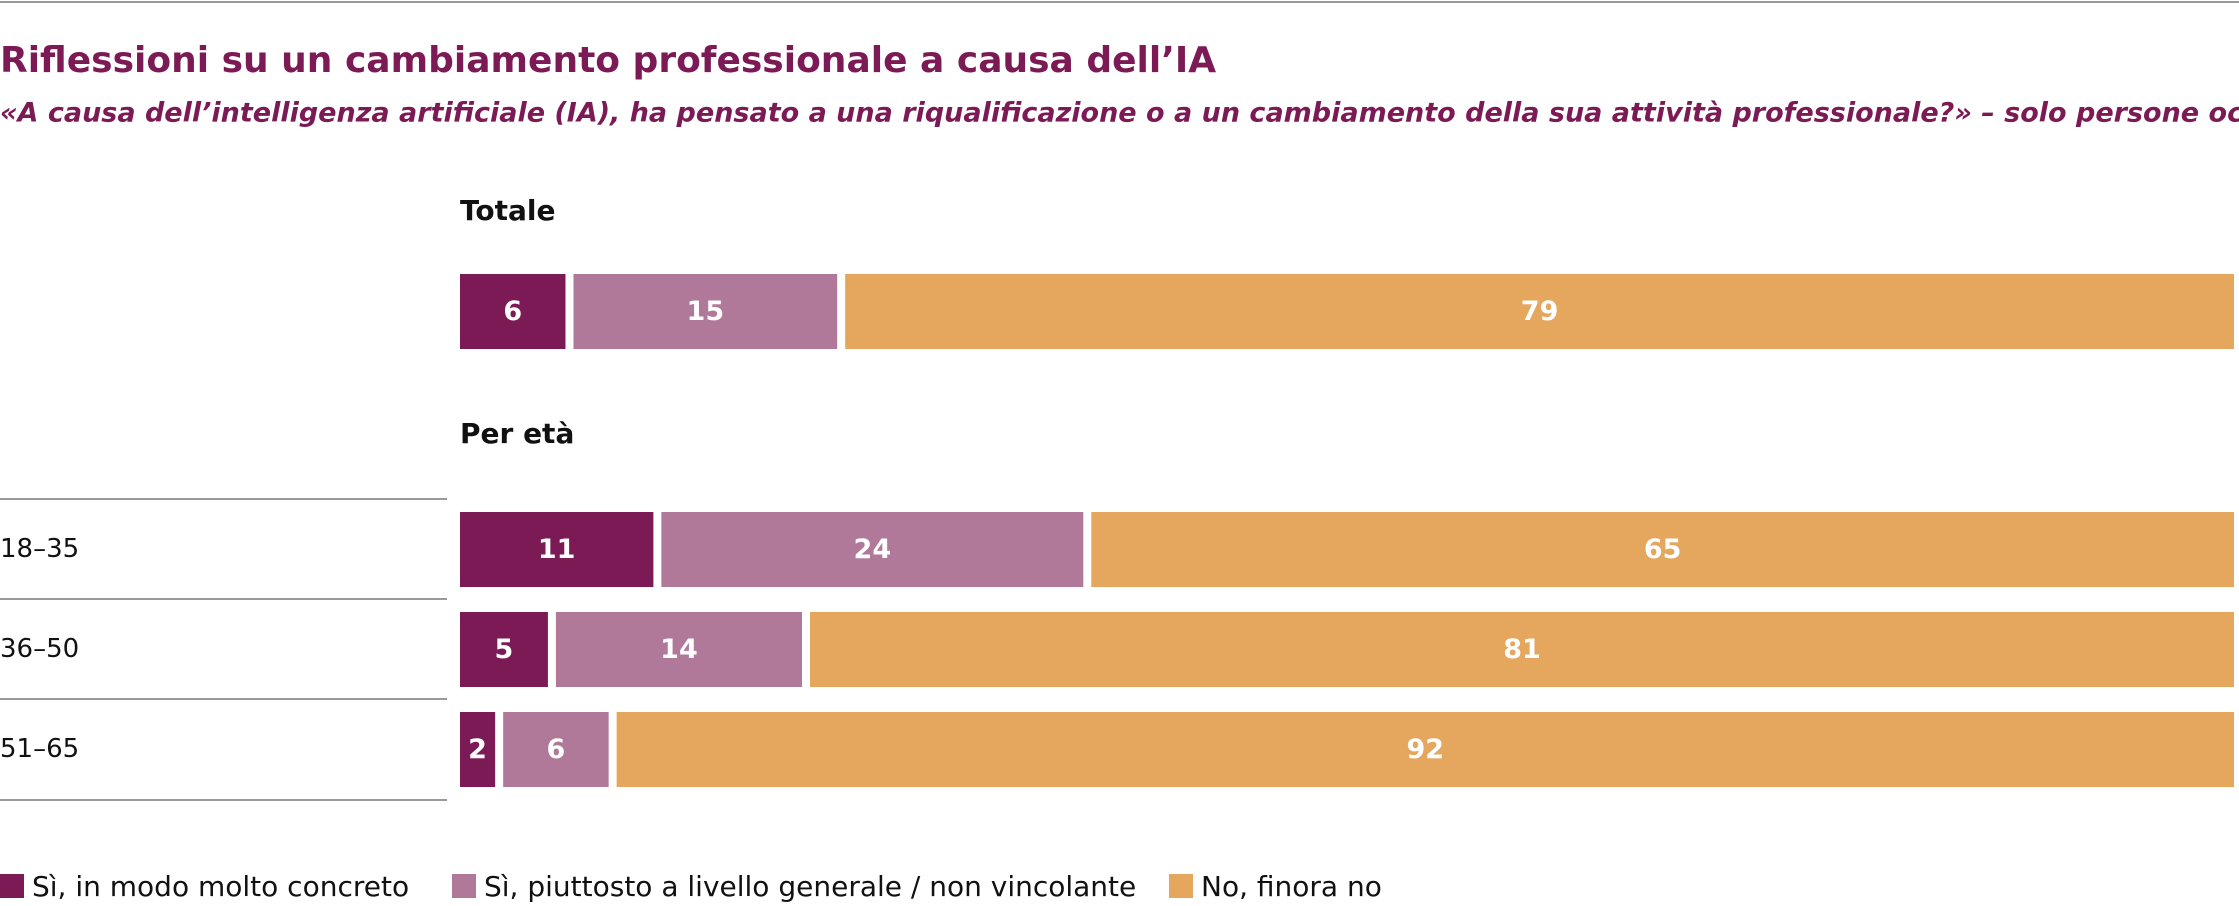  Describe the element at coordinates (507, 210) in the screenshot. I see `section-heading: Totale` at that location.